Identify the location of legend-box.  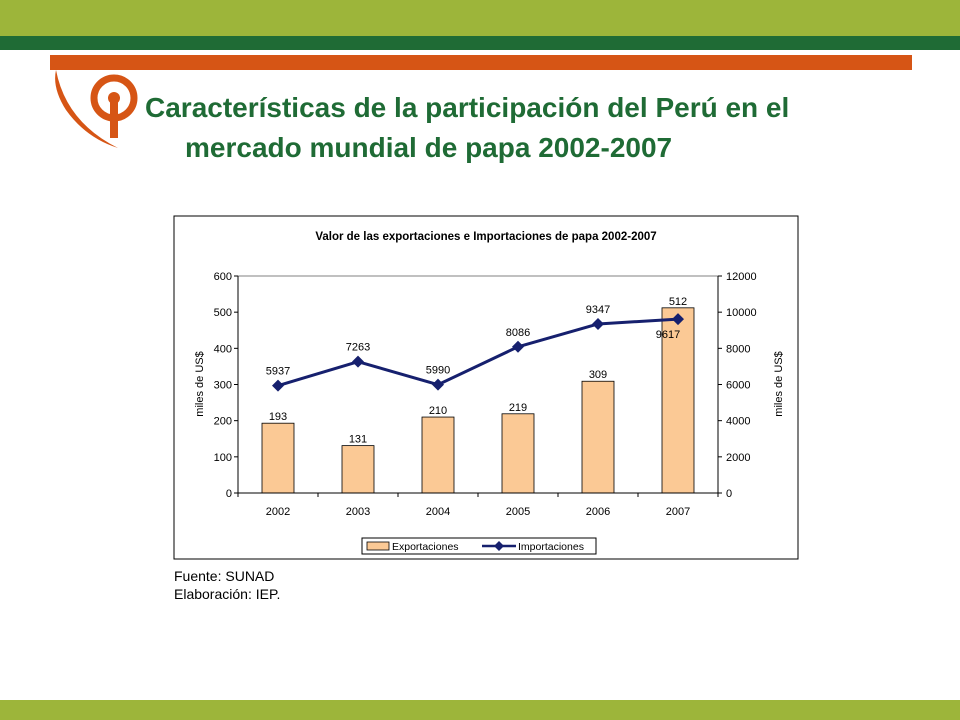
(479, 546).